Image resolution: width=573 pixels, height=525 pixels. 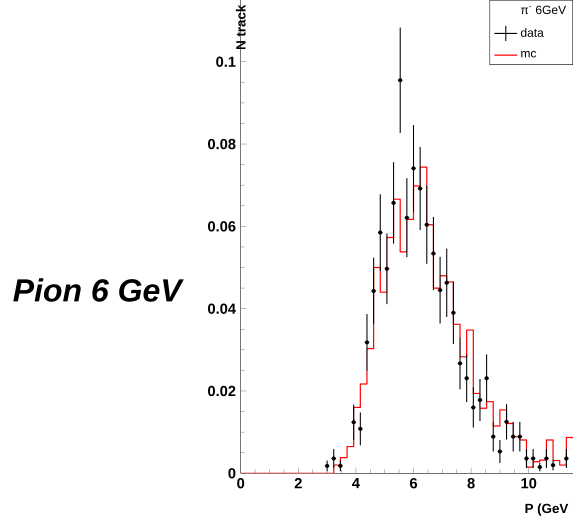 What do you see at coordinates (222, 226) in the screenshot?
I see `y-tick-label: 0.06` at bounding box center [222, 226].